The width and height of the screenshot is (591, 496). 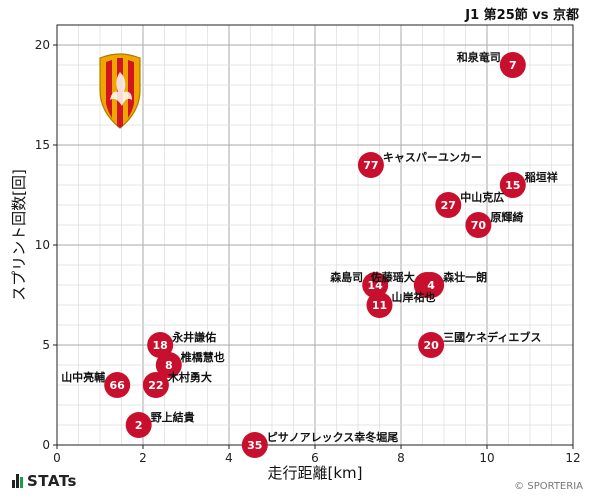 I want to click on player-point: 2 野上結貴, so click(x=160, y=424).